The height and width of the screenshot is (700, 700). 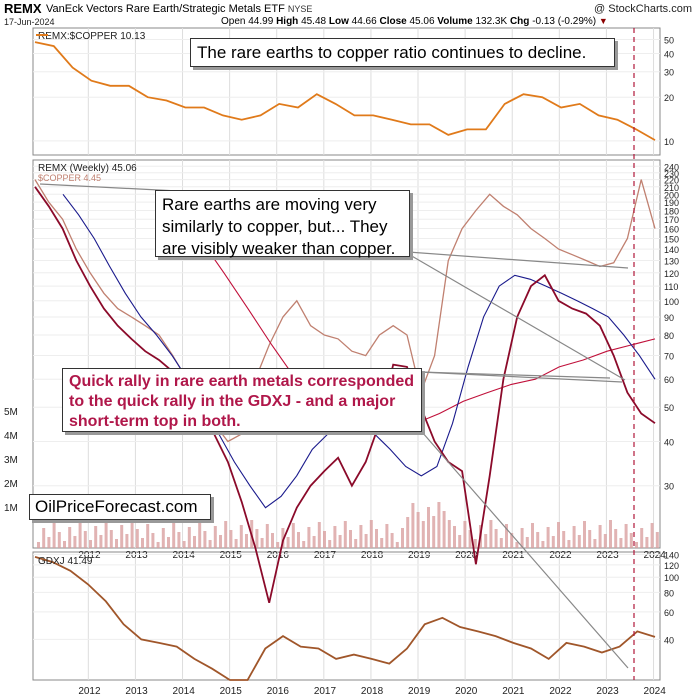 I want to click on x-tick-label: 2012, so click(x=89, y=691).